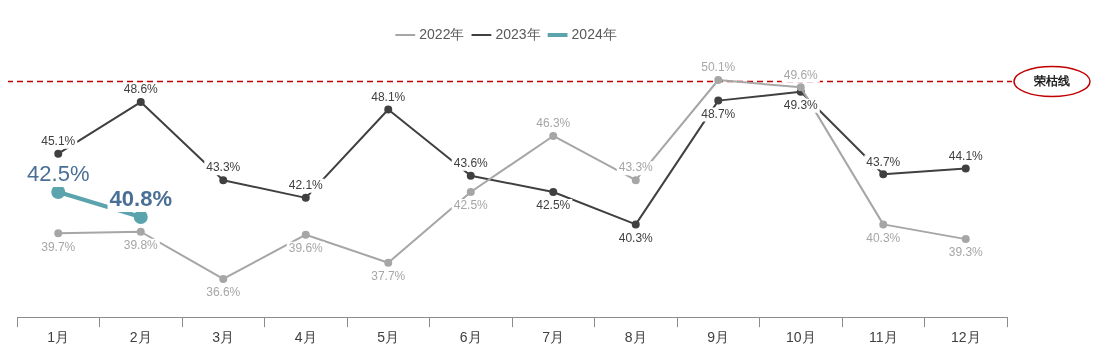 The height and width of the screenshot is (358, 1105). What do you see at coordinates (594, 33) in the screenshot?
I see `legend-label: 2024年` at bounding box center [594, 33].